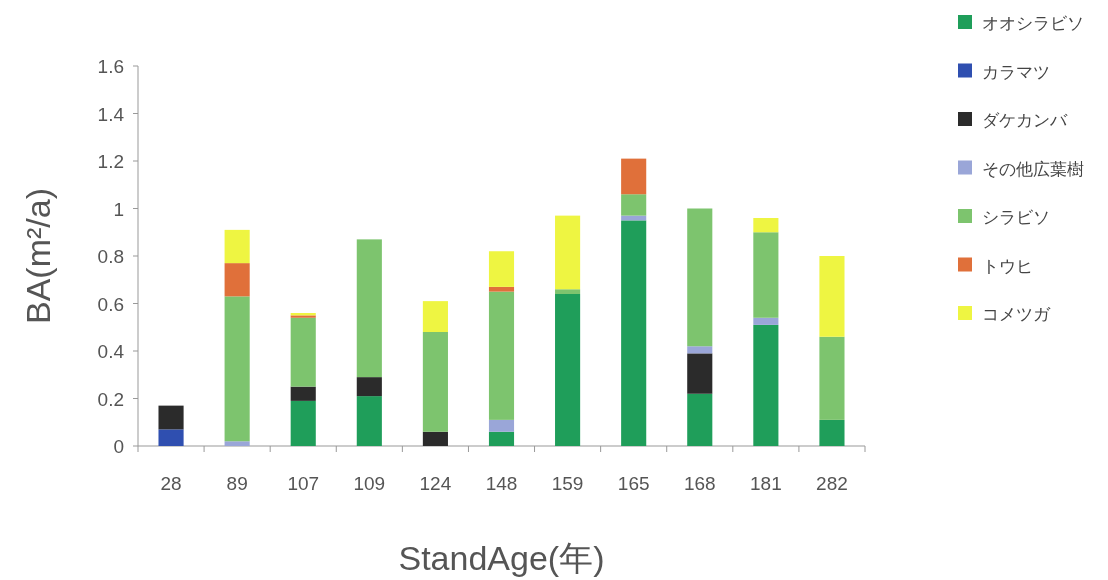  Describe the element at coordinates (110, 66) in the screenshot. I see `y-tick-label: 1.6` at that location.